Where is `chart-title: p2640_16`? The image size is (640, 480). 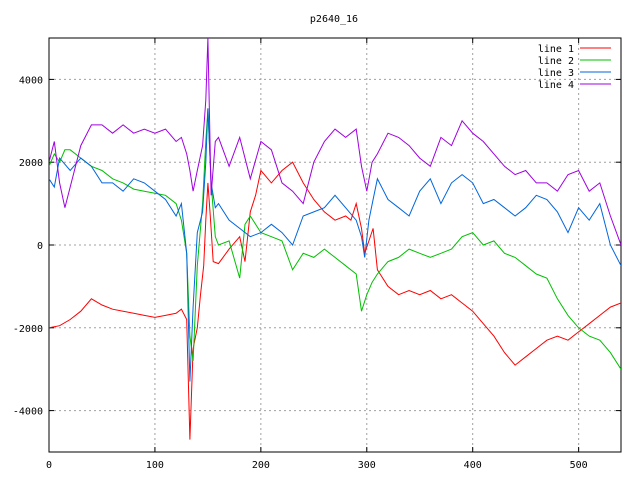 chart-title: p2640_16 is located at coordinates (334, 19).